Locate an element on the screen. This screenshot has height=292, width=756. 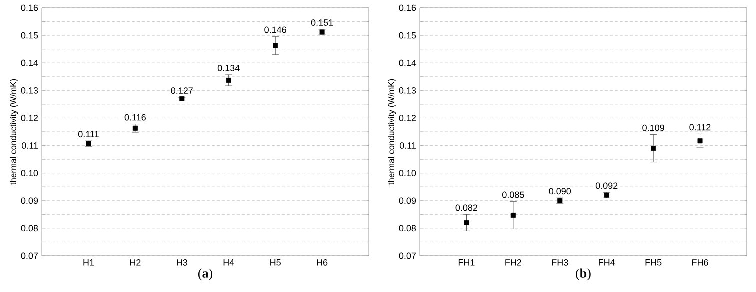
x-tick-label: FH6 is located at coordinates (700, 263).